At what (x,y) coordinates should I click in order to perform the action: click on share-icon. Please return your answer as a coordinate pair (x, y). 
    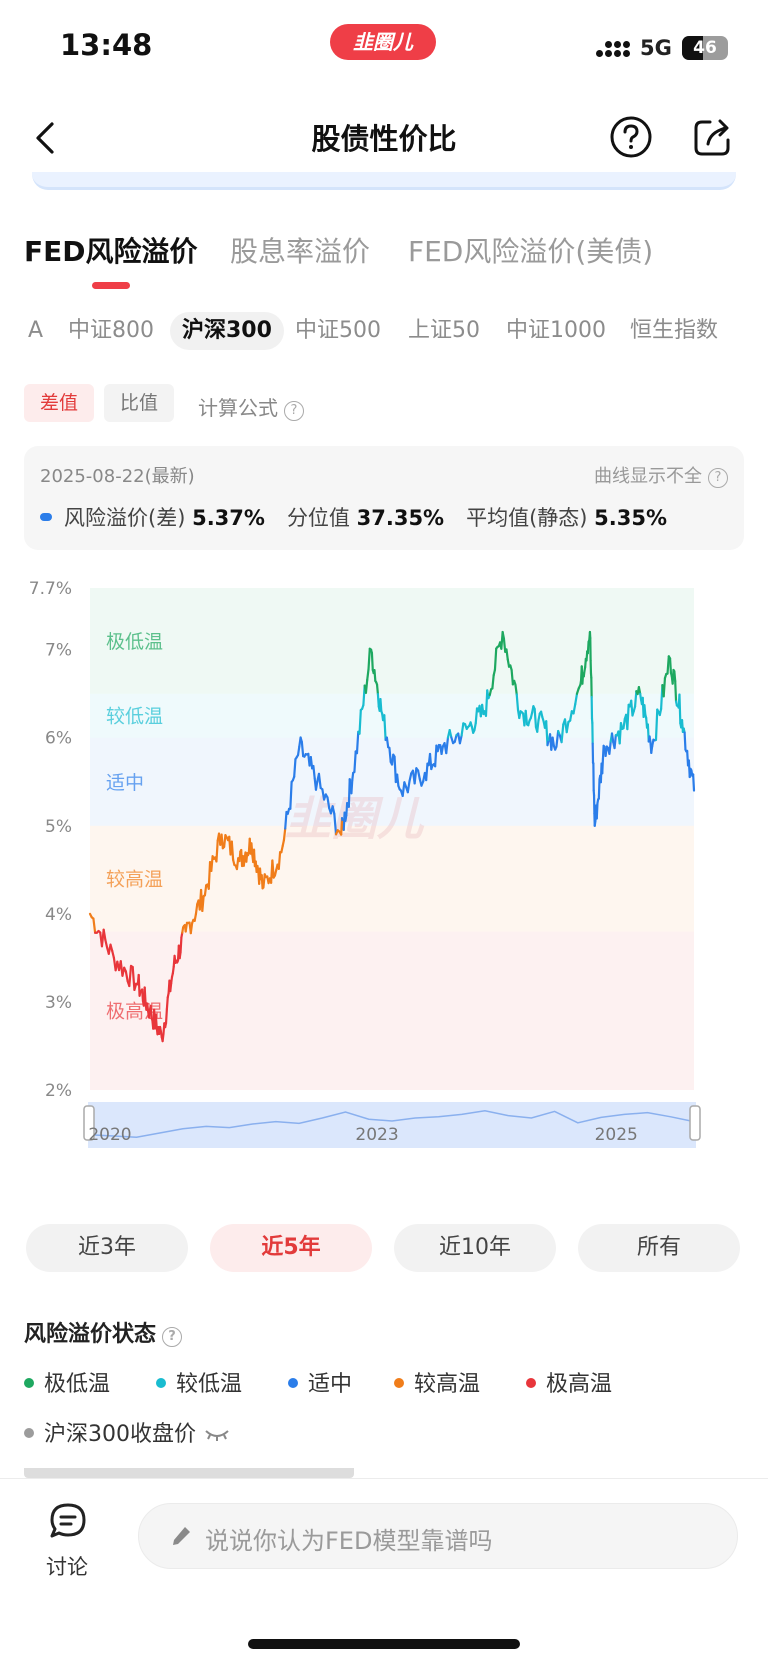
    Looking at the image, I should click on (713, 137).